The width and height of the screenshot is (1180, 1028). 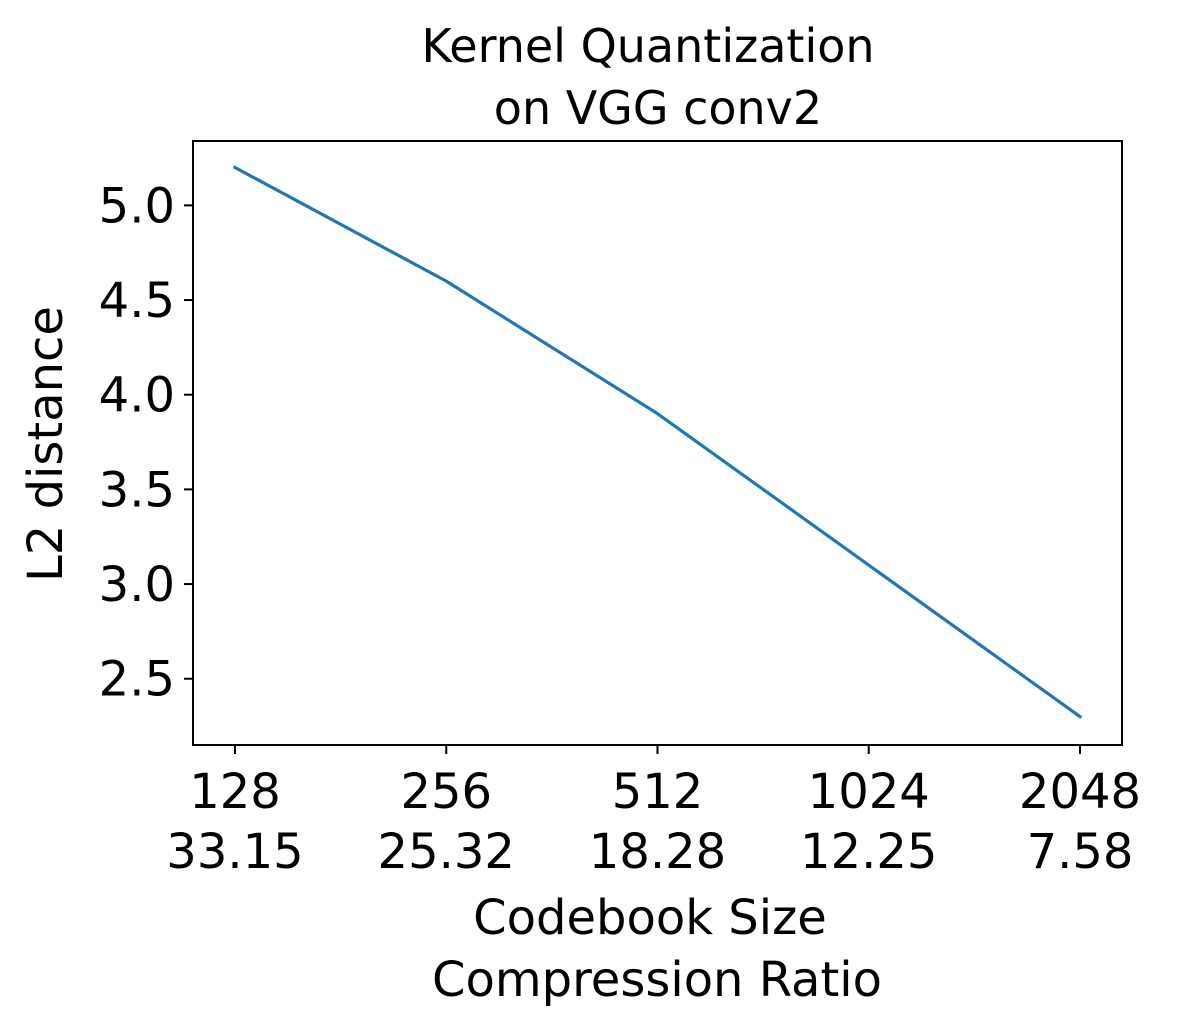 I want to click on y-tick-label: 3.0, so click(x=137, y=585).